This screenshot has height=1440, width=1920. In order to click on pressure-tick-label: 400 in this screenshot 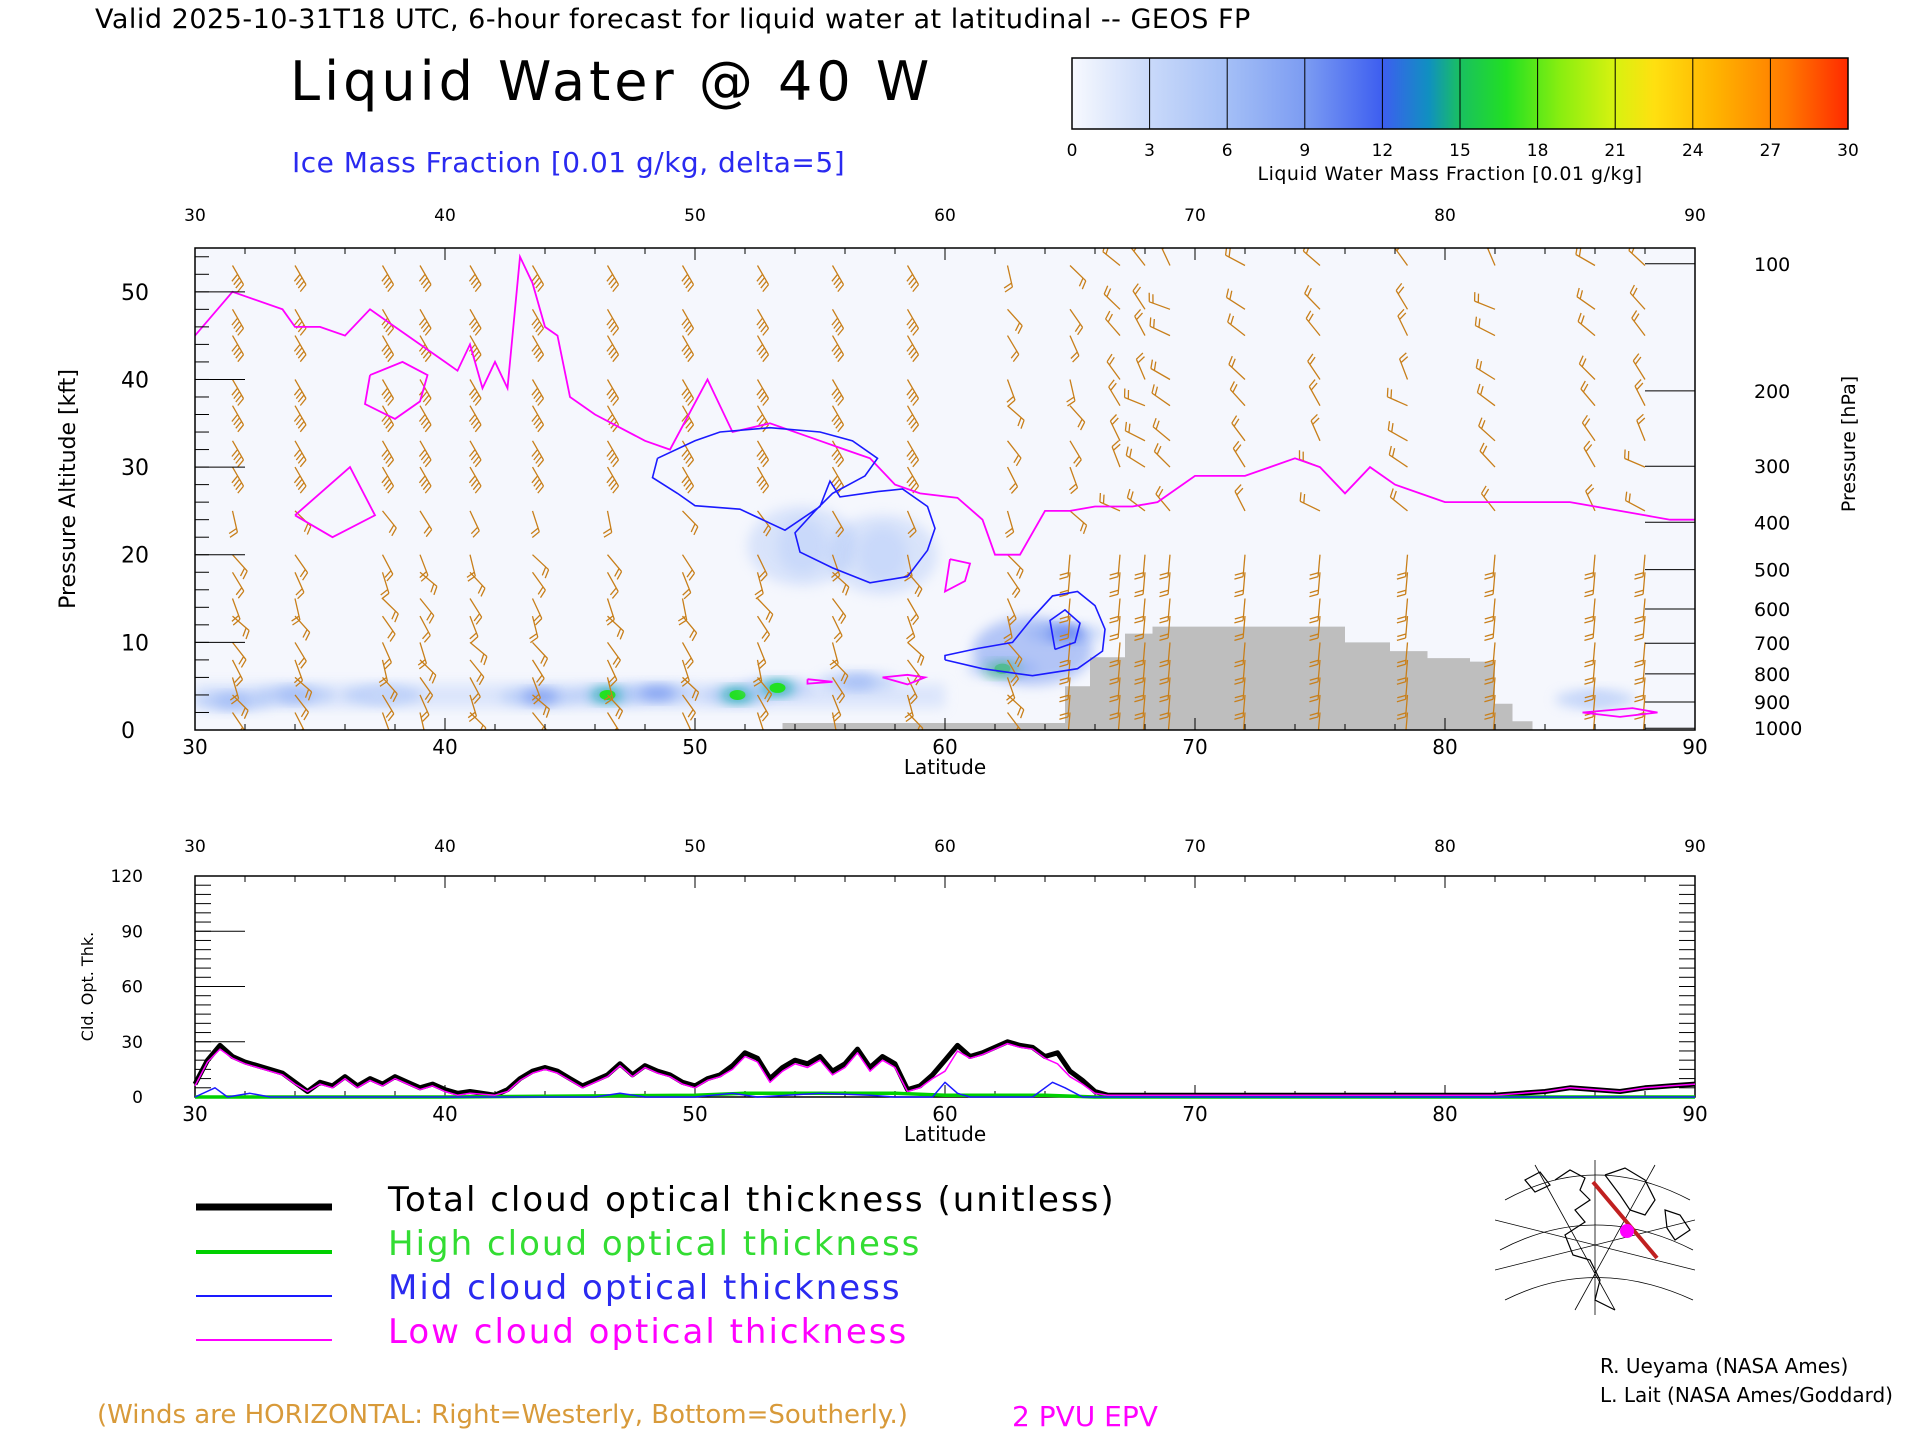, I will do `click(1772, 523)`.